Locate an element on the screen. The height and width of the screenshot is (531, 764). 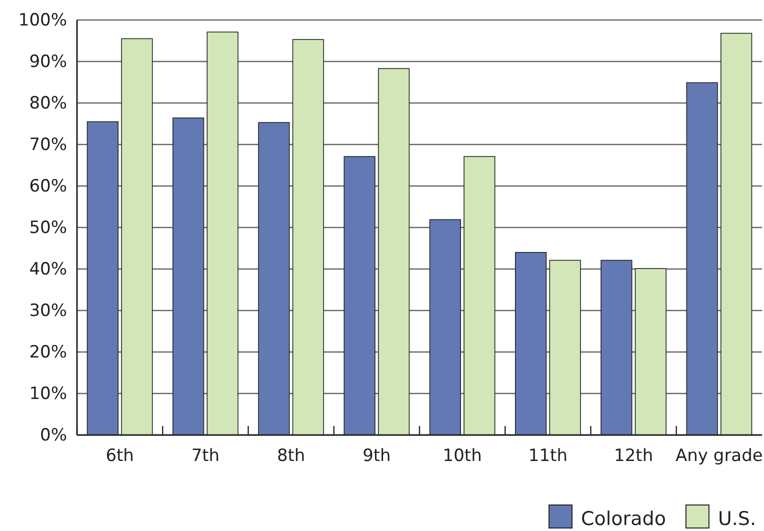
y-tick-label: 100% is located at coordinates (42, 20).